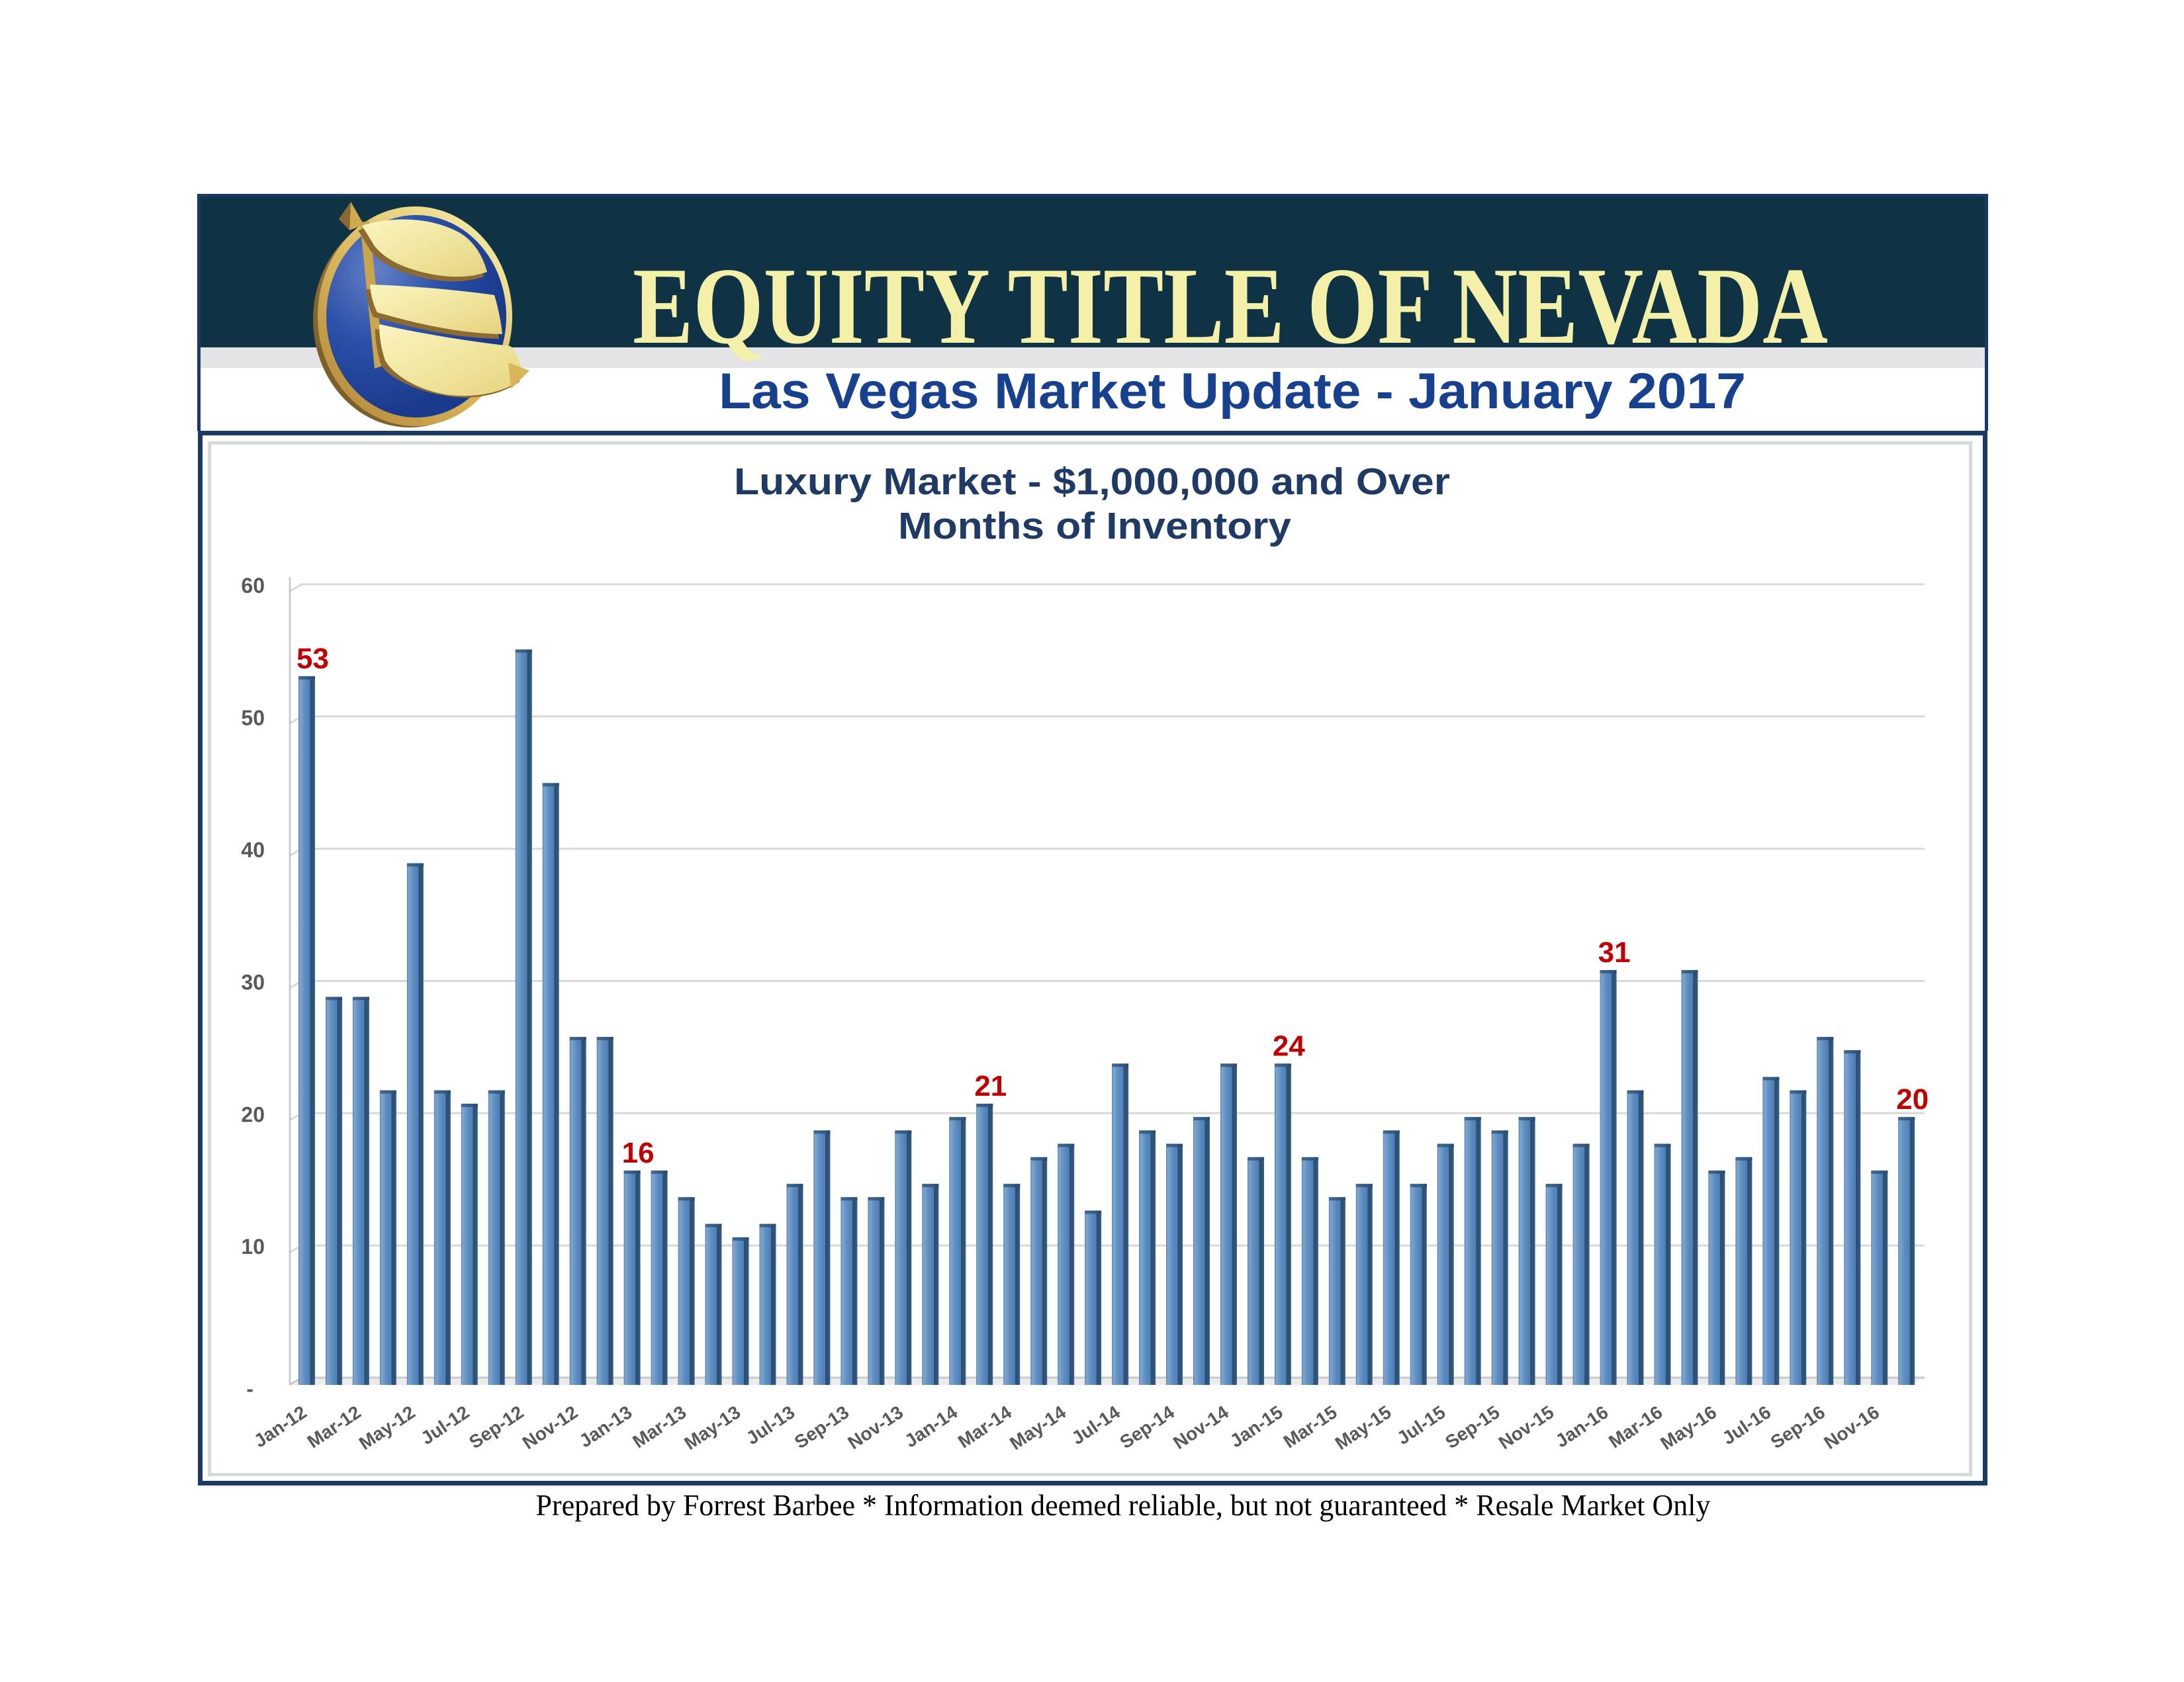  I want to click on svg-text: Jul-15, so click(1421, 1424).